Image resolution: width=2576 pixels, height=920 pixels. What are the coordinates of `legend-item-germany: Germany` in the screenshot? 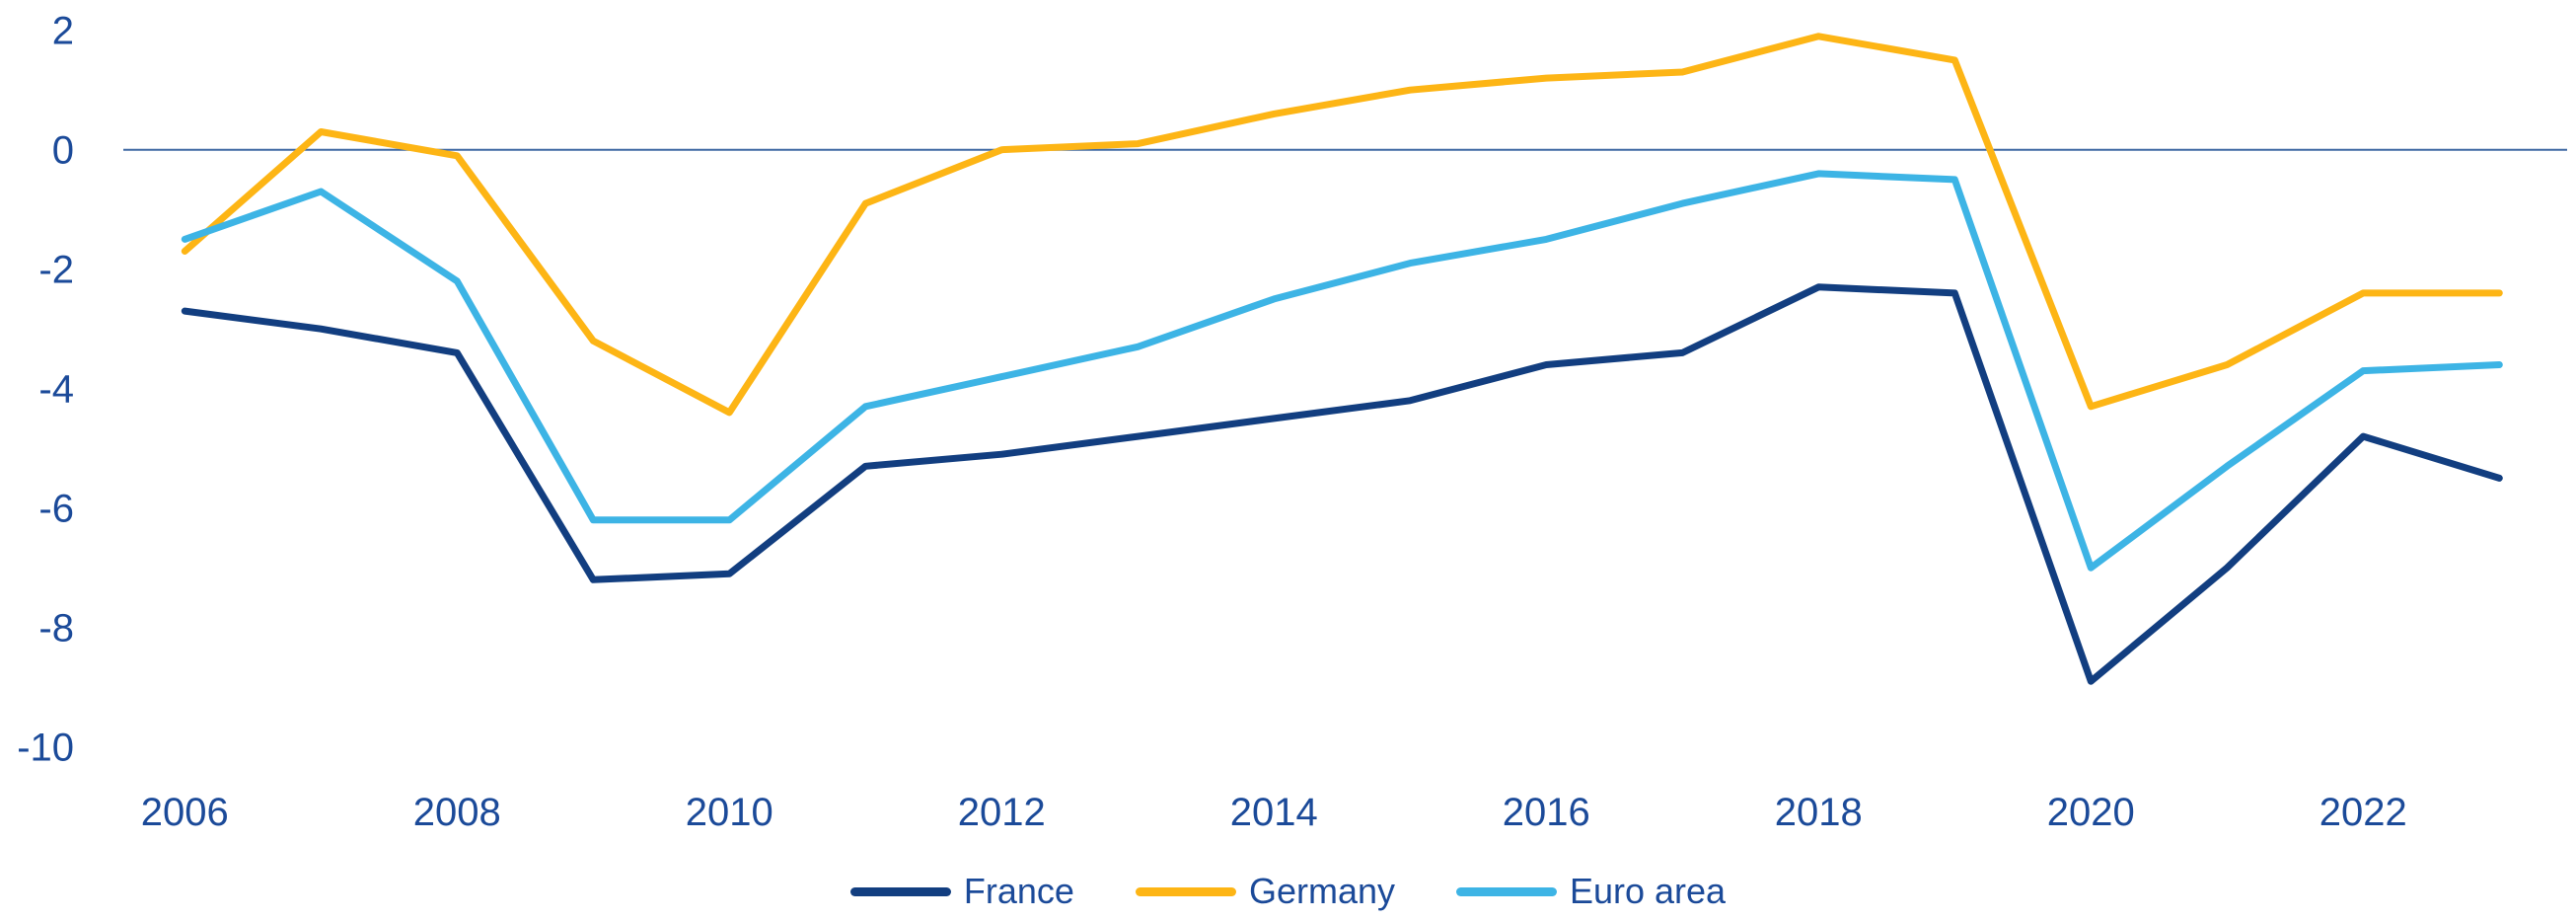 It's located at (1265, 891).